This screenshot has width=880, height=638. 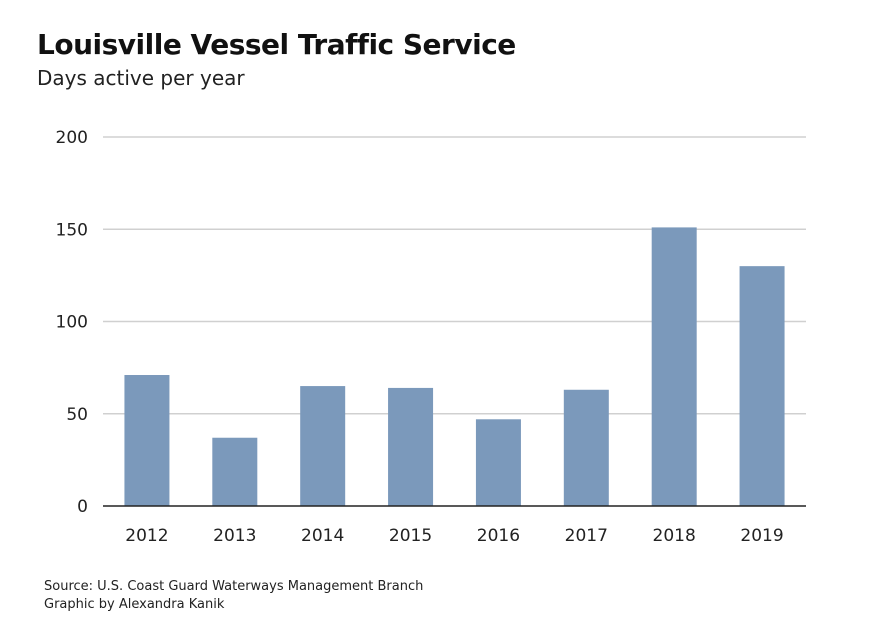 What do you see at coordinates (134, 604) in the screenshot?
I see `credit-note: Graphic by Alexandra Kanik` at bounding box center [134, 604].